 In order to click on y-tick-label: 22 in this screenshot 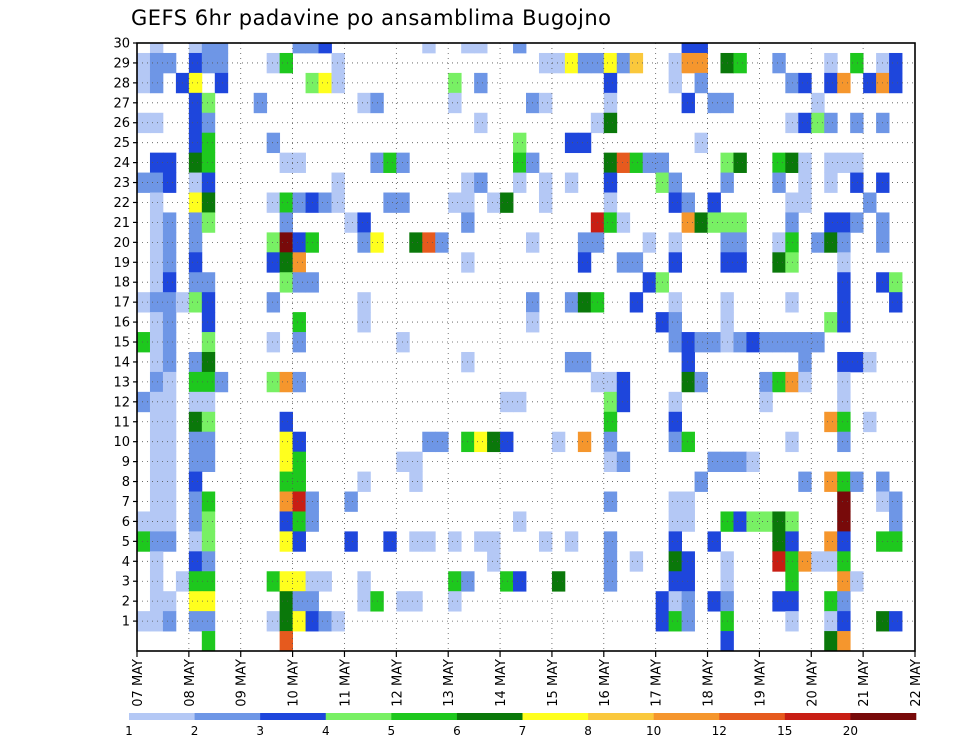, I will do `click(121, 203)`.